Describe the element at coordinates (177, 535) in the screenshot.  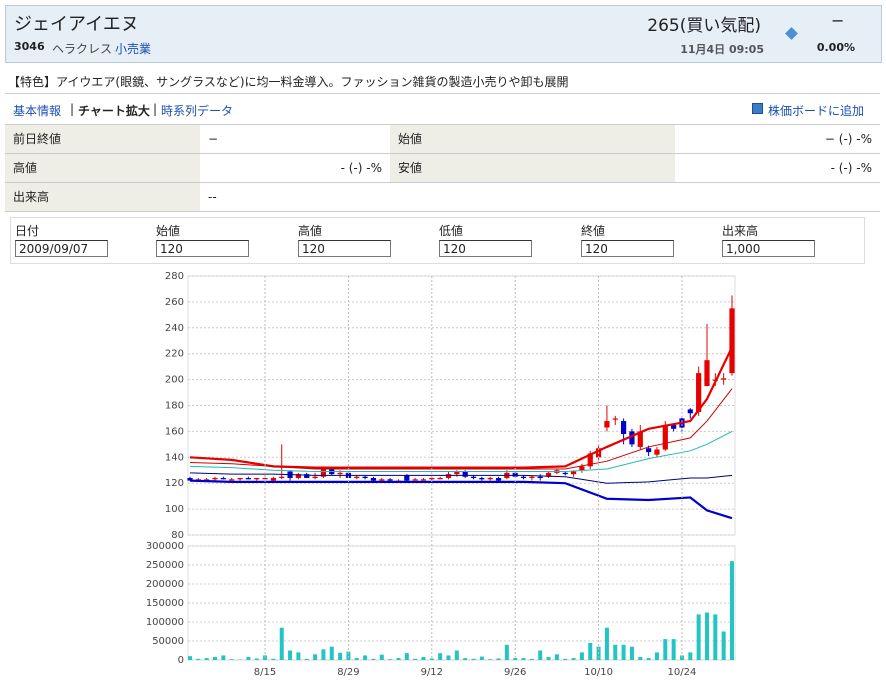
I see `y-tick-label: 80` at that location.